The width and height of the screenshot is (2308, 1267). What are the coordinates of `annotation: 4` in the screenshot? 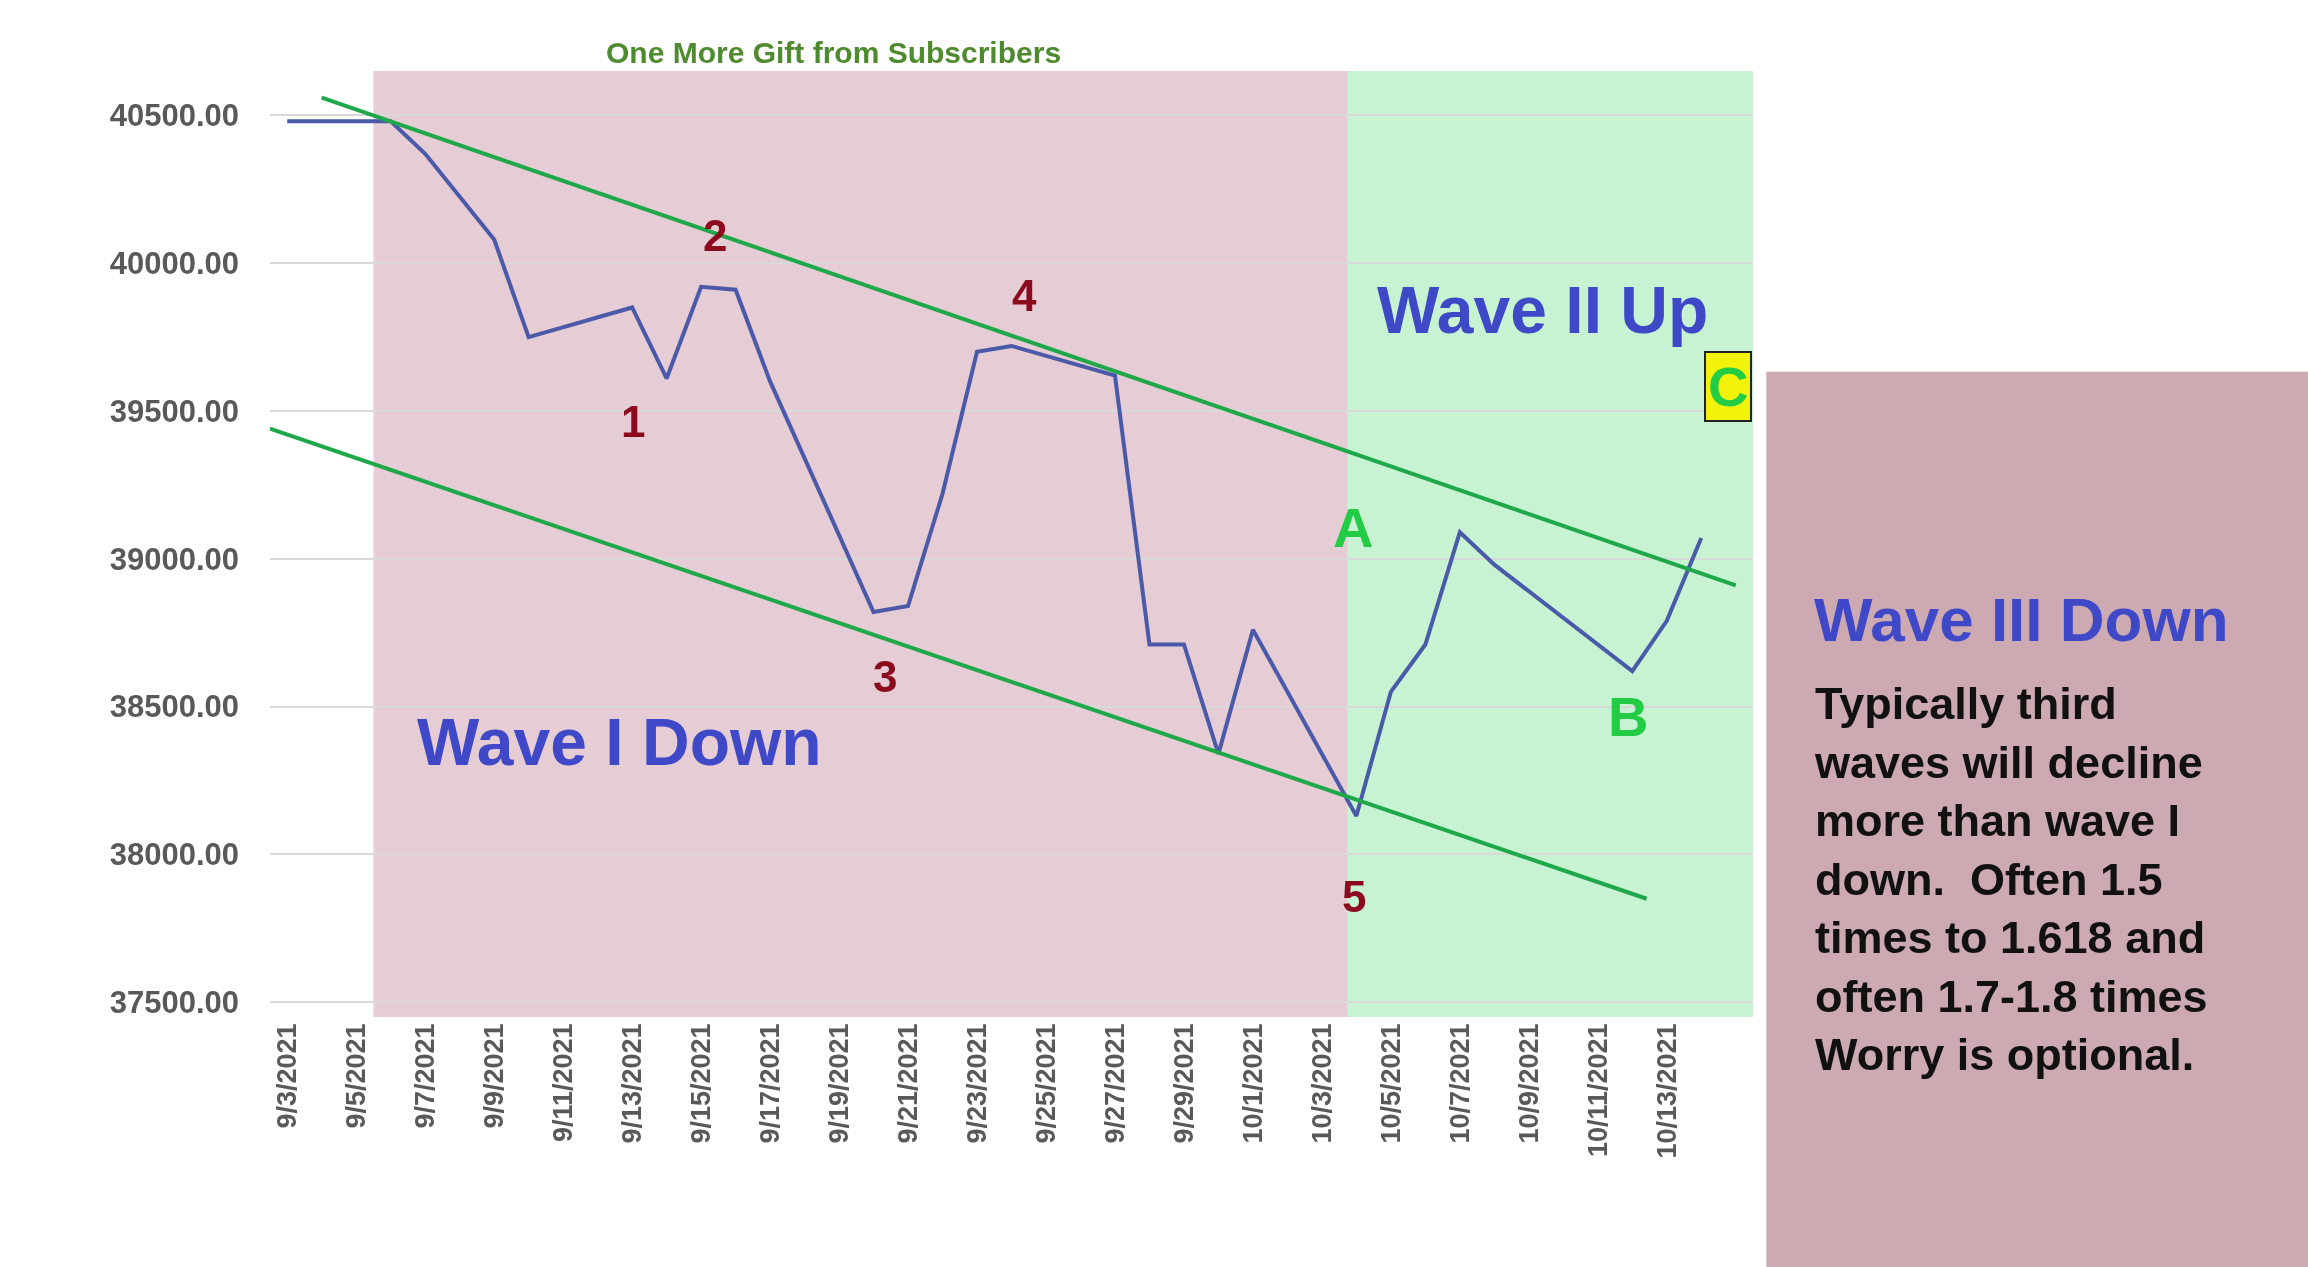 It's located at (1024, 295).